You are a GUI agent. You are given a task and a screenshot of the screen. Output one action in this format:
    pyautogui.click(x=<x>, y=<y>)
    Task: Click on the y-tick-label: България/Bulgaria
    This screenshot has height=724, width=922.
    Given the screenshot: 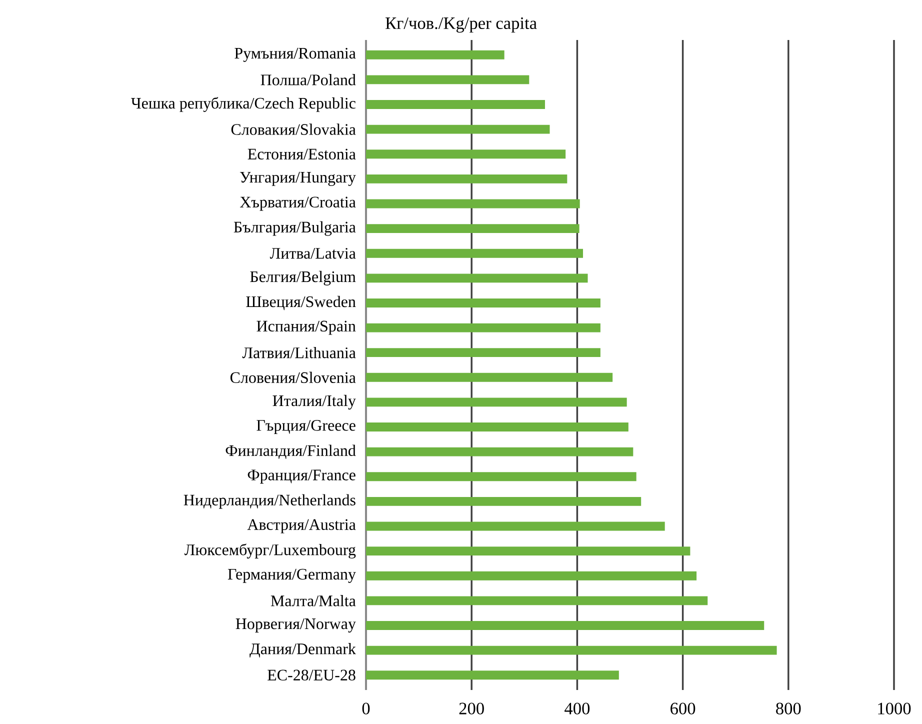 What is the action you would take?
    pyautogui.click(x=295, y=228)
    